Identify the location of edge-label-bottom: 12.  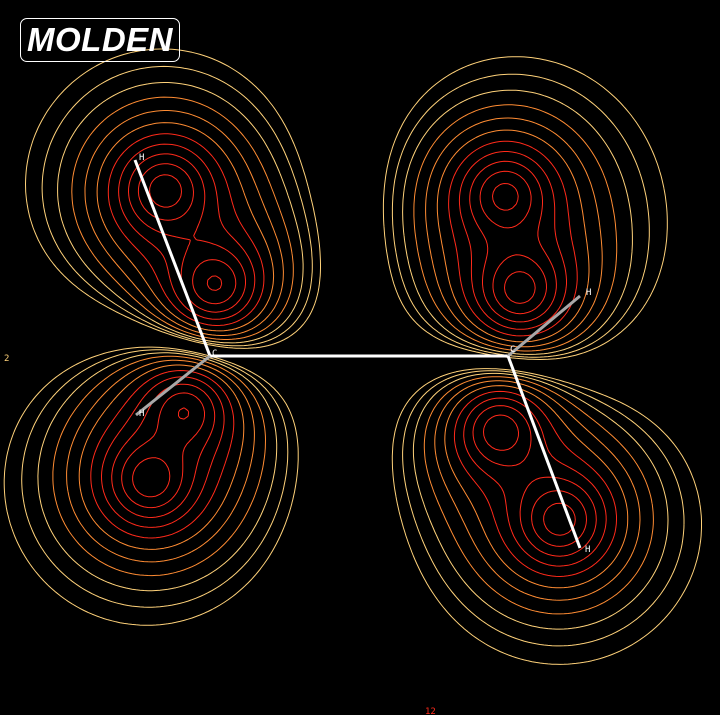
(430, 711).